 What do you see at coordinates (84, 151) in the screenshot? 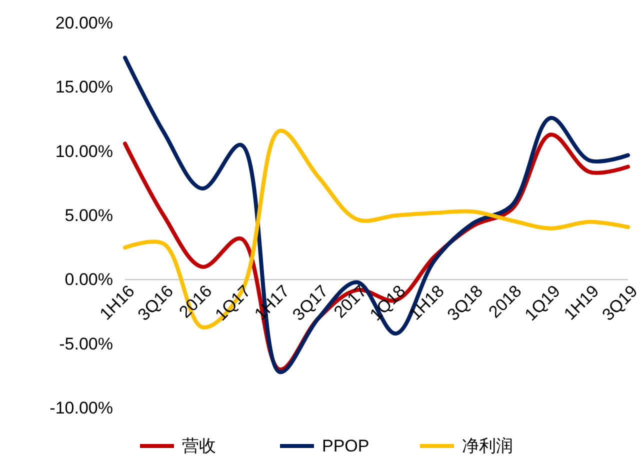
I see `y-tick-label: 10.00%` at bounding box center [84, 151].